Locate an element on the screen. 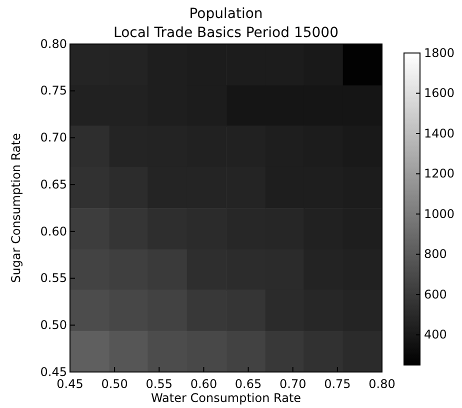 The image size is (462, 408). x-tick-label: 0.55 is located at coordinates (159, 384).